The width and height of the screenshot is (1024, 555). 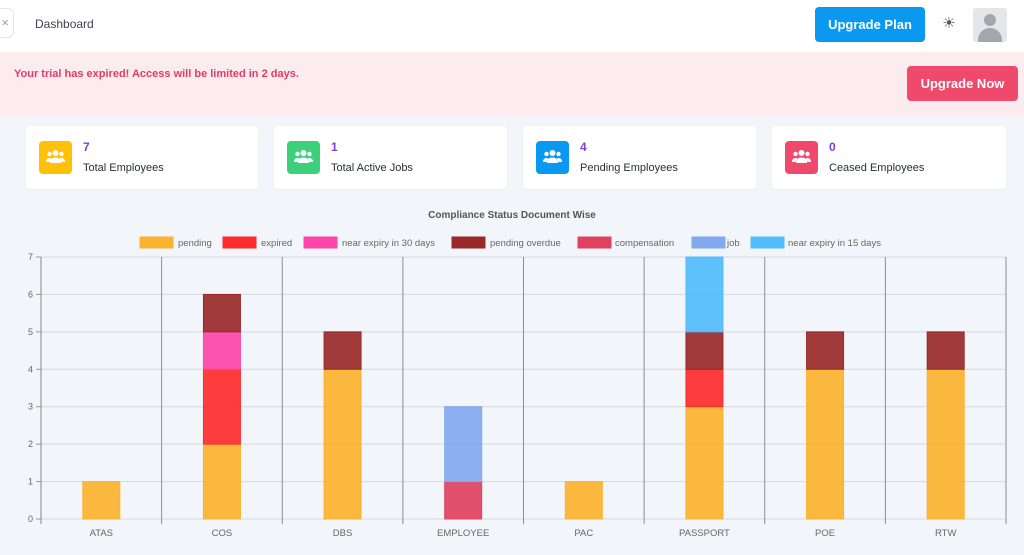 What do you see at coordinates (945, 533) in the screenshot?
I see `x-tick-label: RTW` at bounding box center [945, 533].